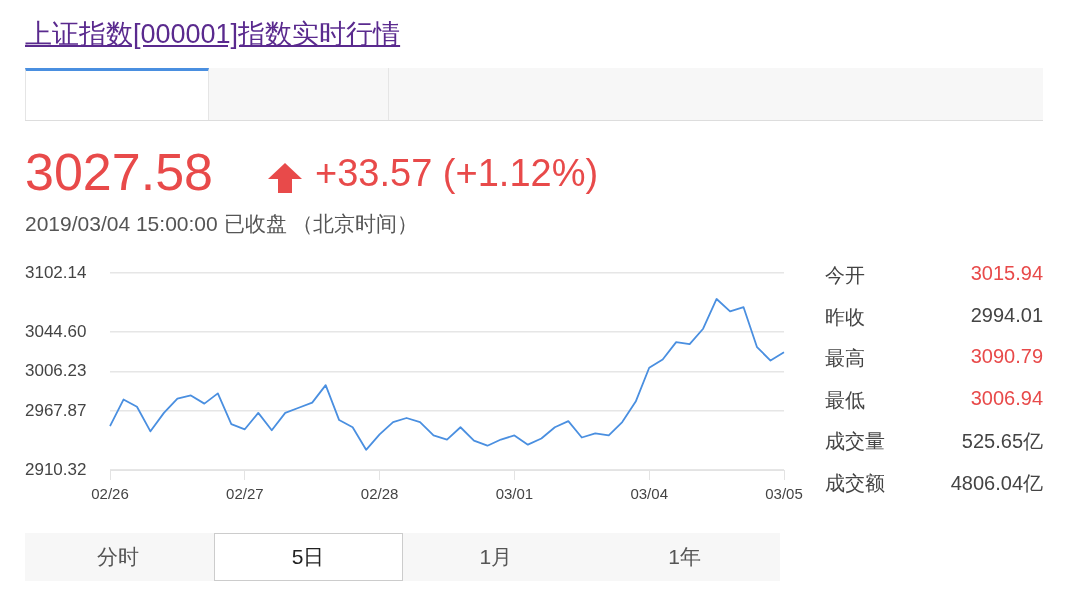  Describe the element at coordinates (684, 557) in the screenshot. I see `text: 1年` at that location.